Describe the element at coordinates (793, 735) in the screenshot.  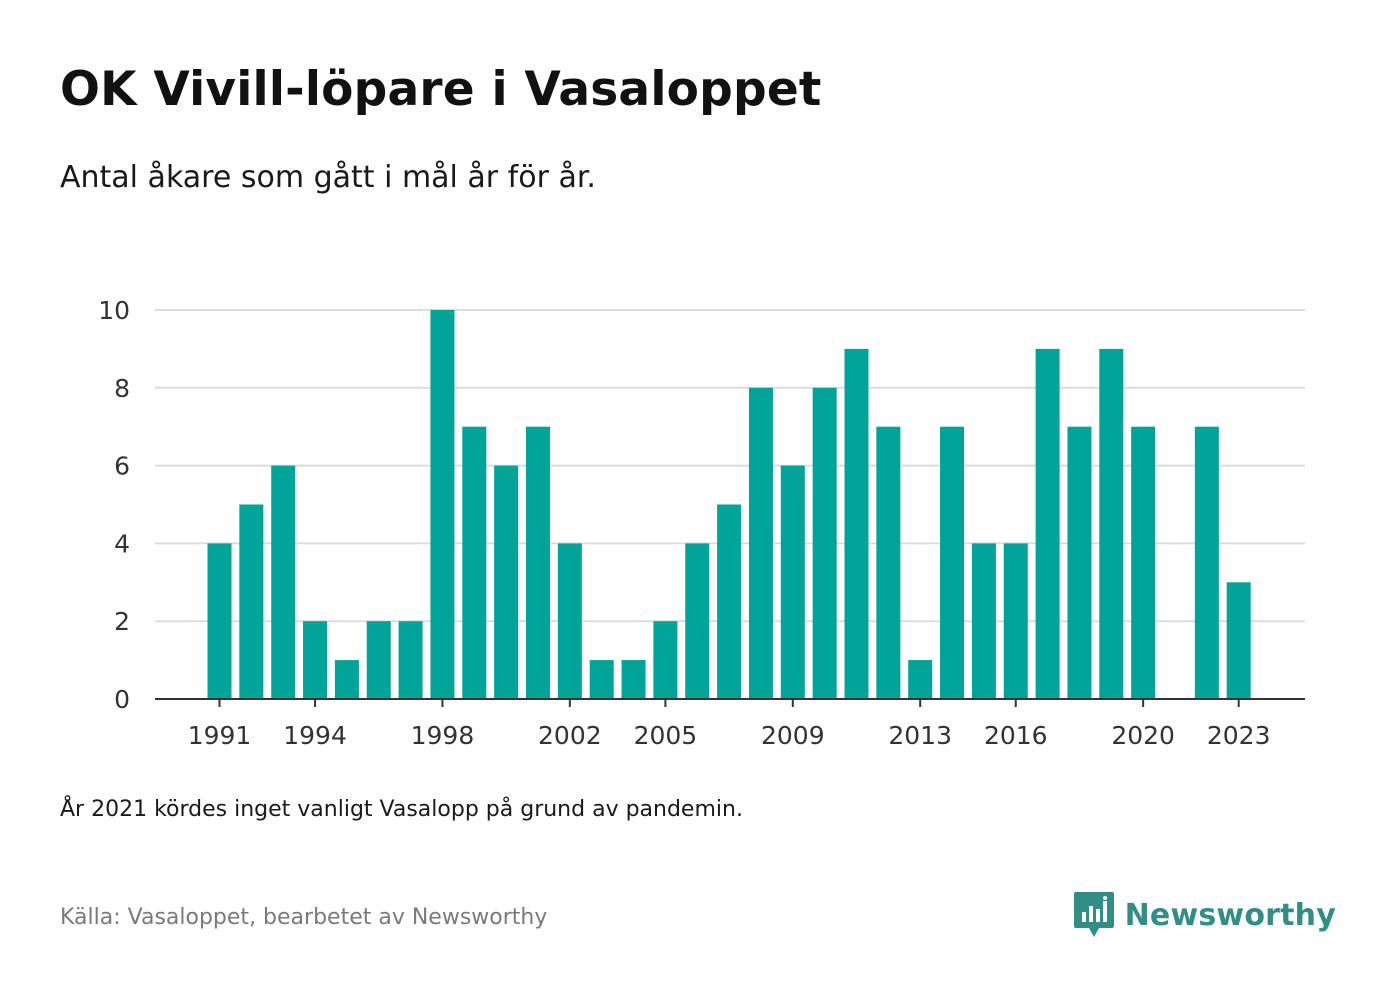
I see `x-tick-label: 2009` at that location.